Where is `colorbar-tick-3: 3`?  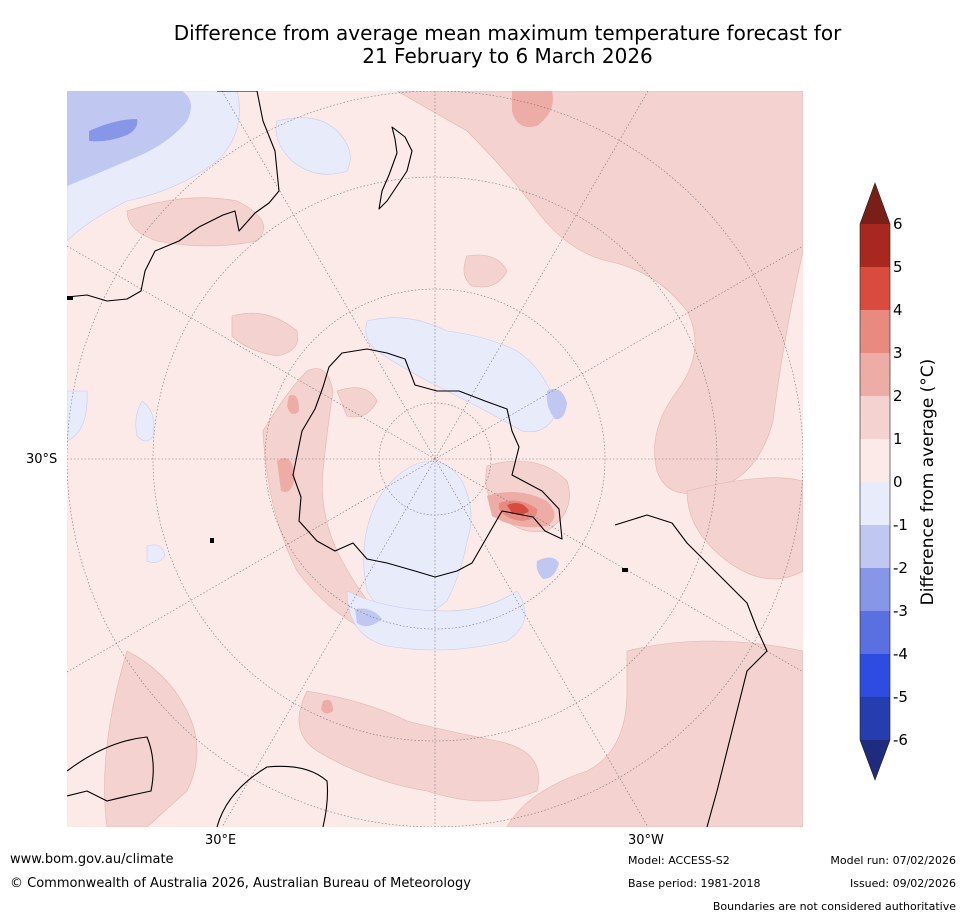 colorbar-tick-3: 3 is located at coordinates (898, 353).